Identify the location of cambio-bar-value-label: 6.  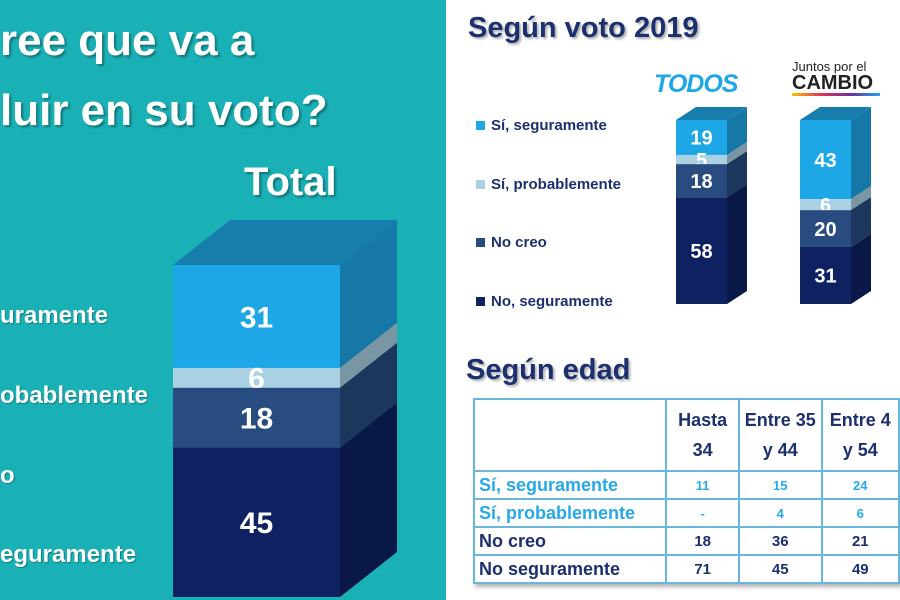
(825, 206).